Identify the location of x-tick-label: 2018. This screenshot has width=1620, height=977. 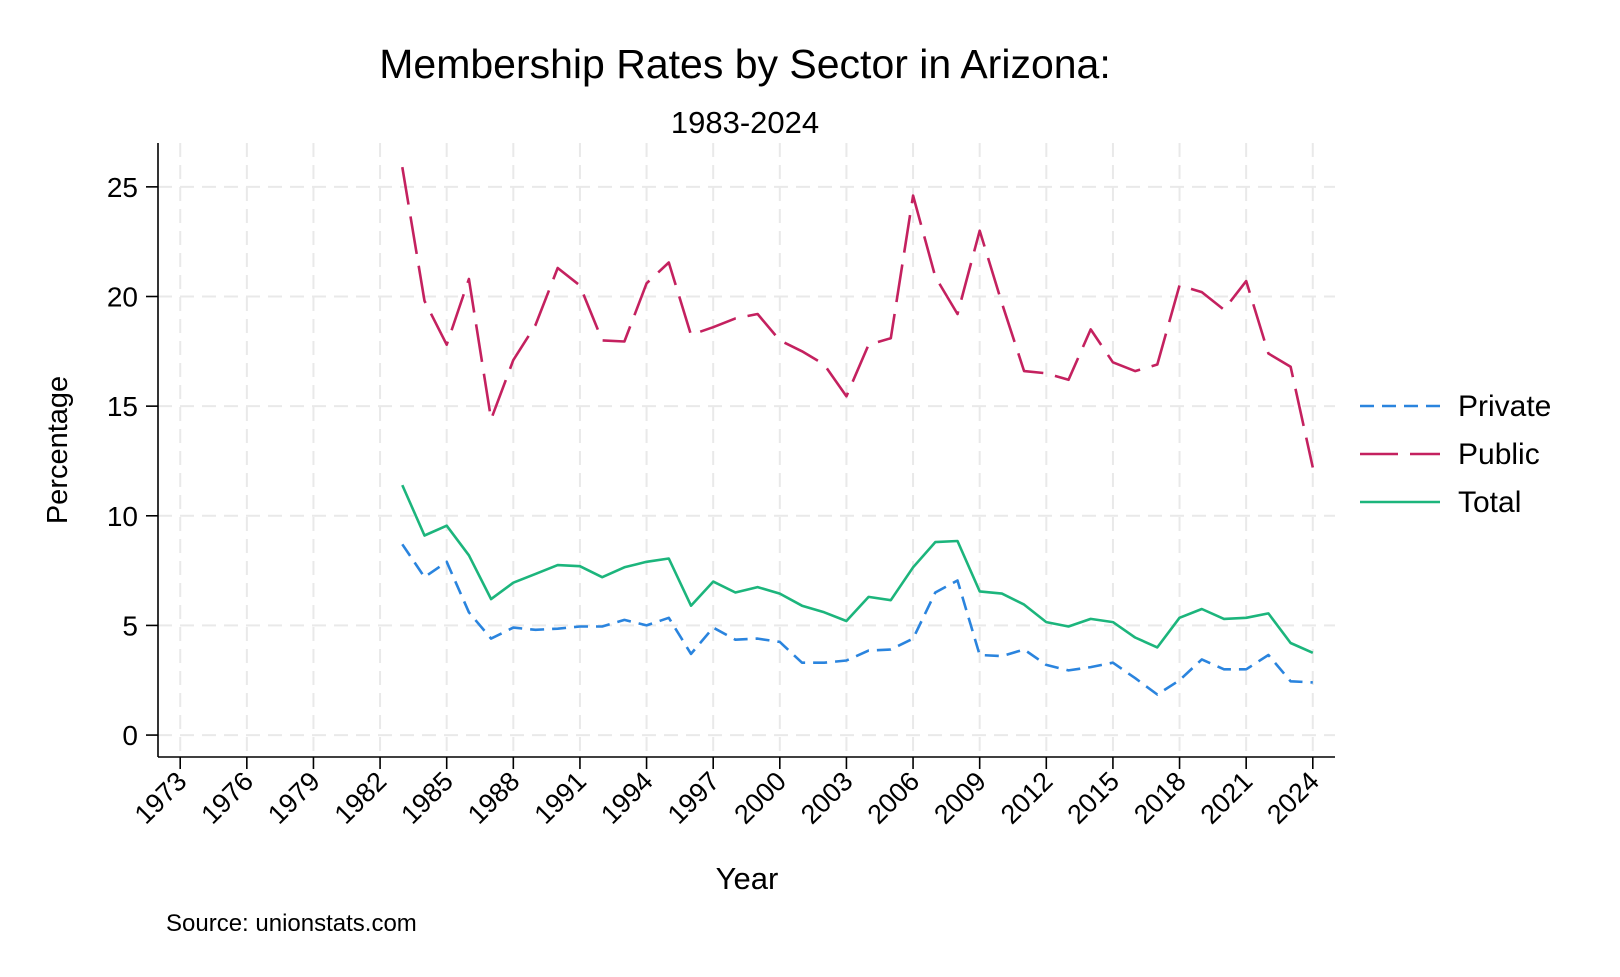
(1160, 798).